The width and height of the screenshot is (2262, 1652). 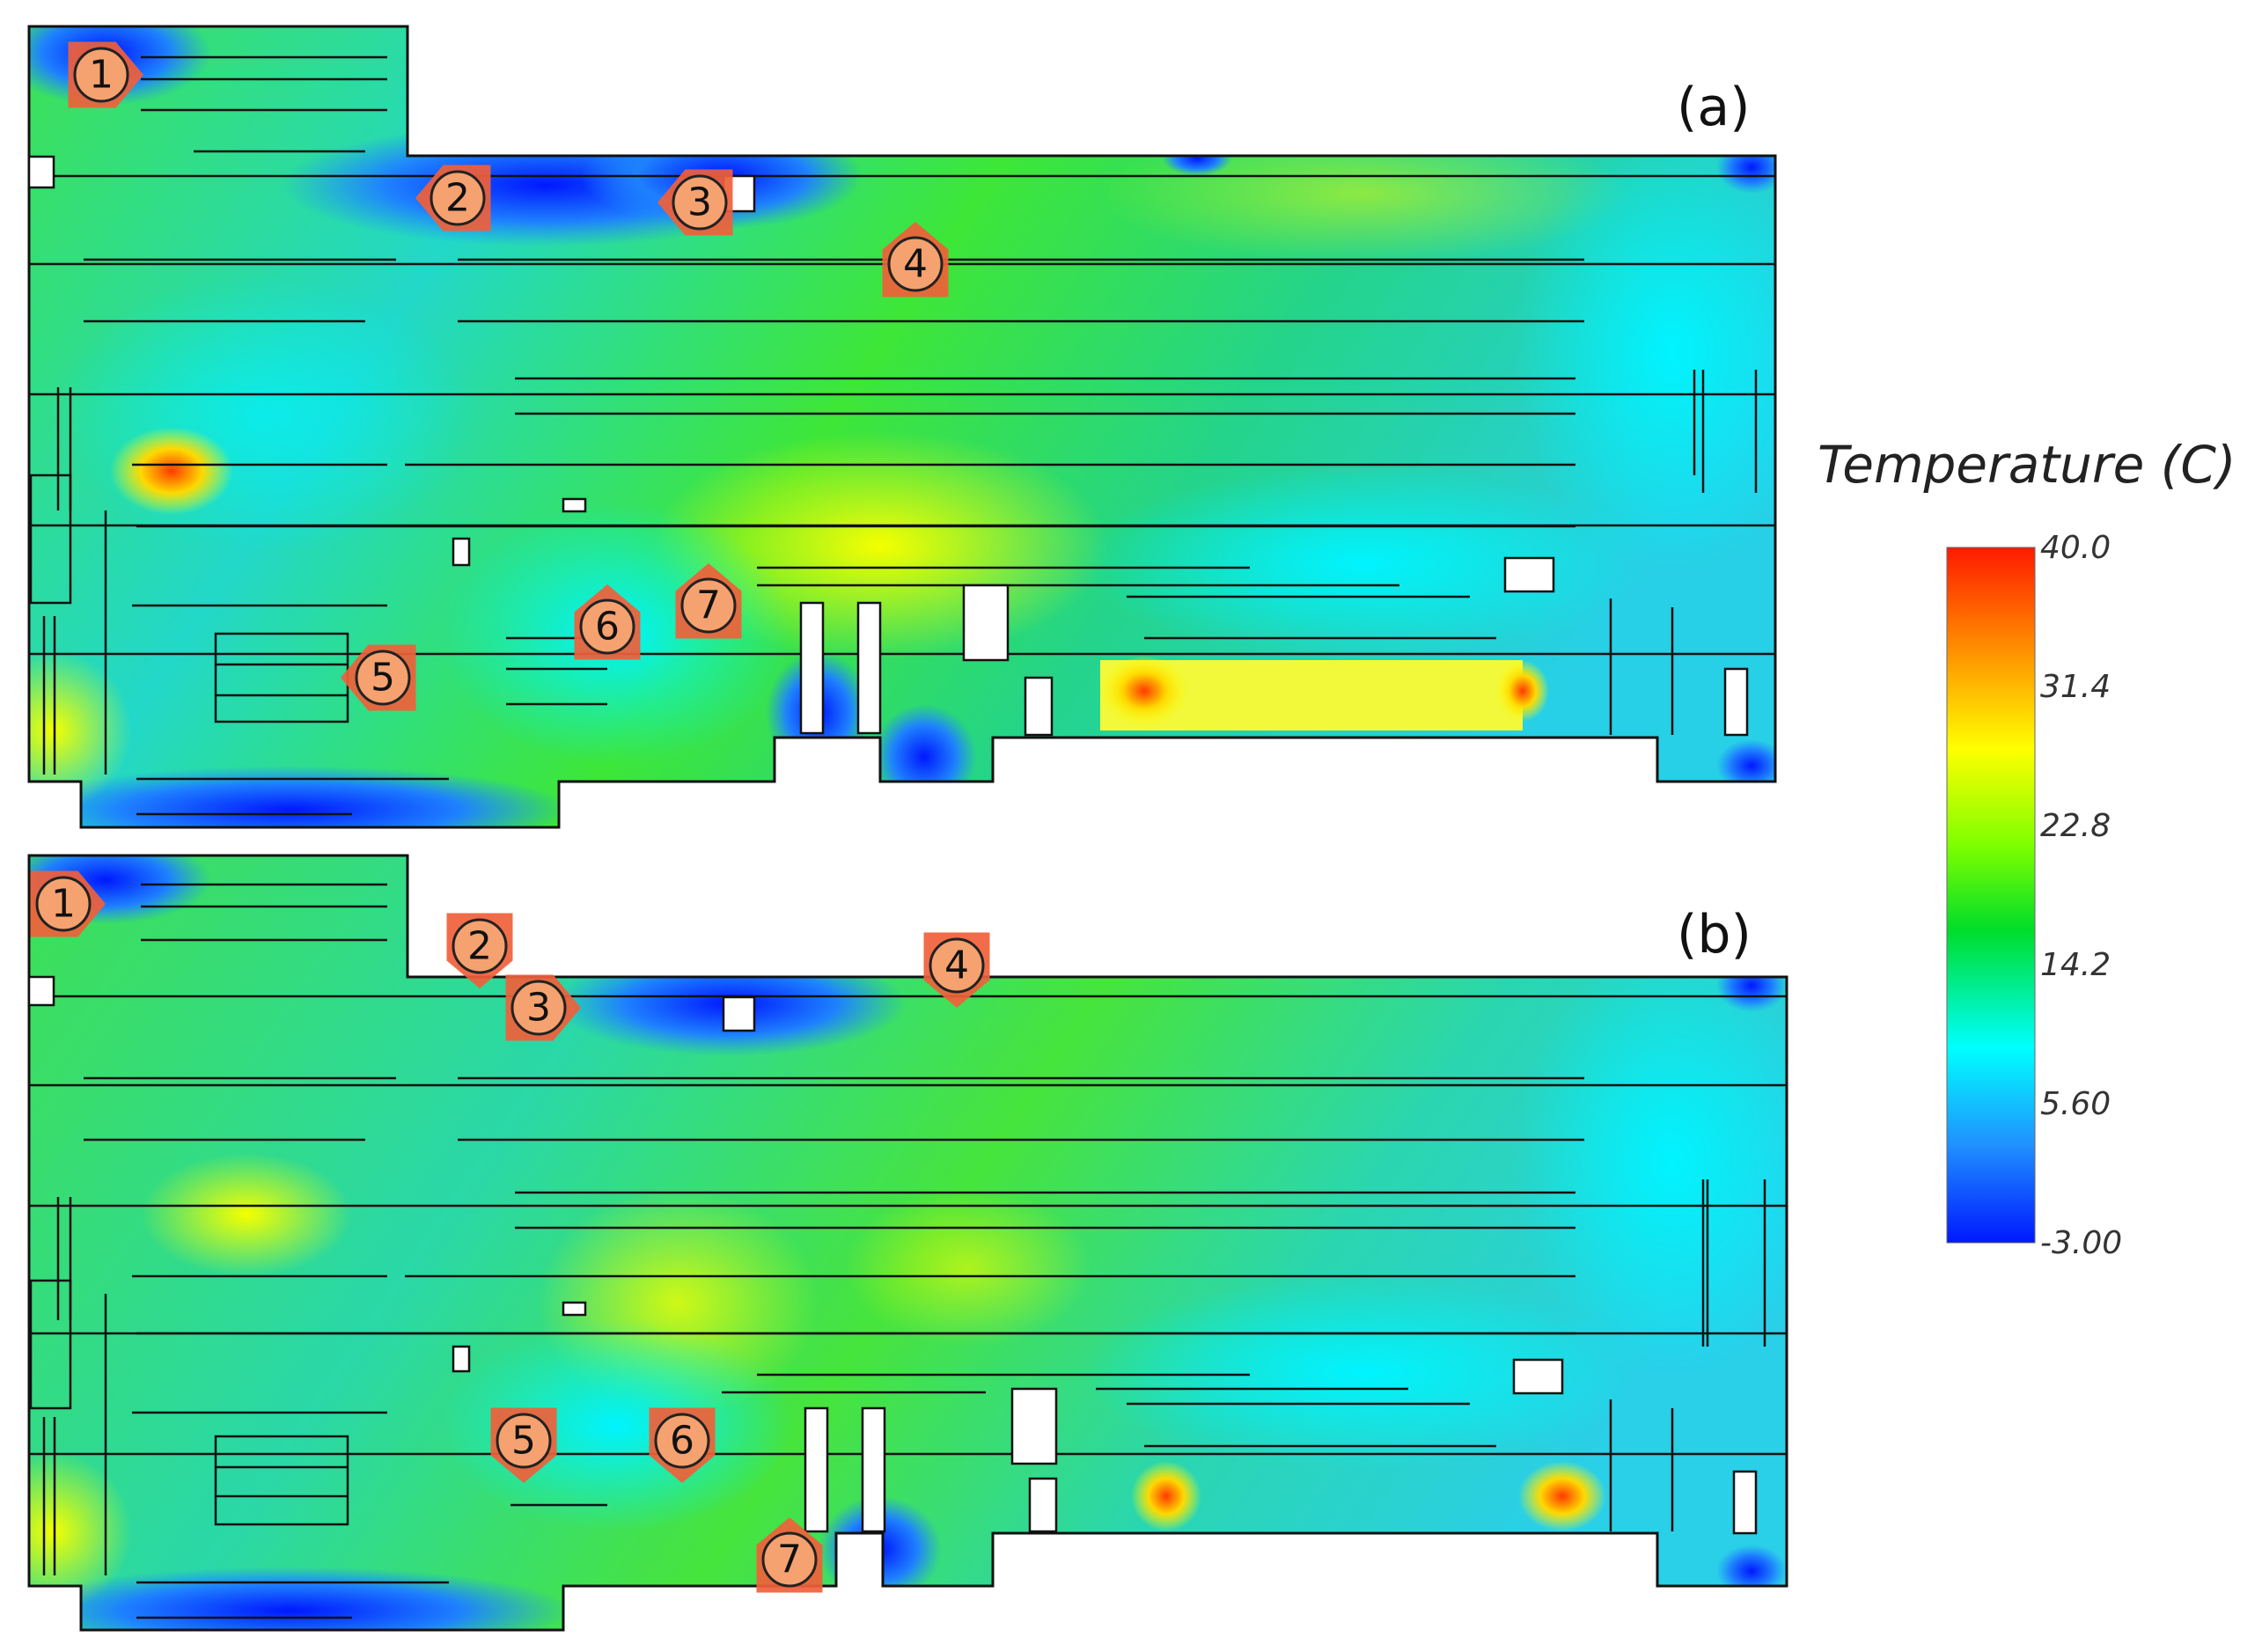 I want to click on colorbar-tick-label: 22.8, so click(x=2075, y=826).